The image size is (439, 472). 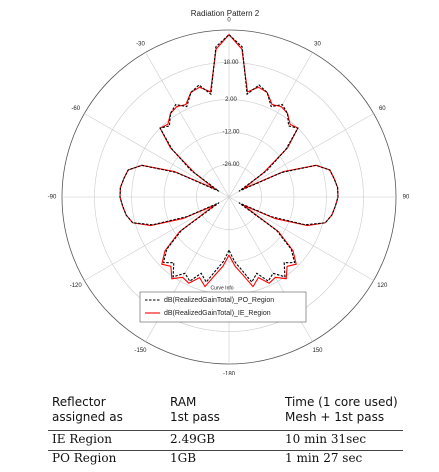 I want to click on legend-label: dB(RealizedGainTotal)_PO_Region, so click(x=219, y=300).